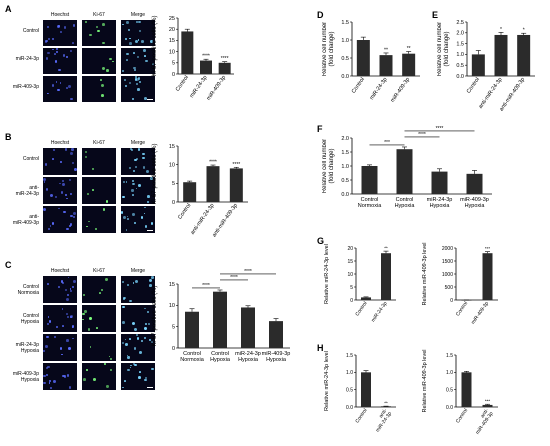 This screenshot has height=446, width=550. I want to click on micrograph-header-b-1: Ki-67, so click(99, 143).